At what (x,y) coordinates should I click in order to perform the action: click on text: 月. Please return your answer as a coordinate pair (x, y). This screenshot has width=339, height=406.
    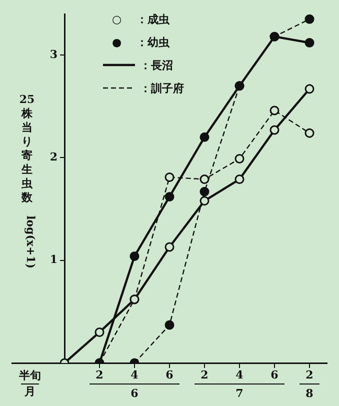
    Looking at the image, I should click on (30, 391).